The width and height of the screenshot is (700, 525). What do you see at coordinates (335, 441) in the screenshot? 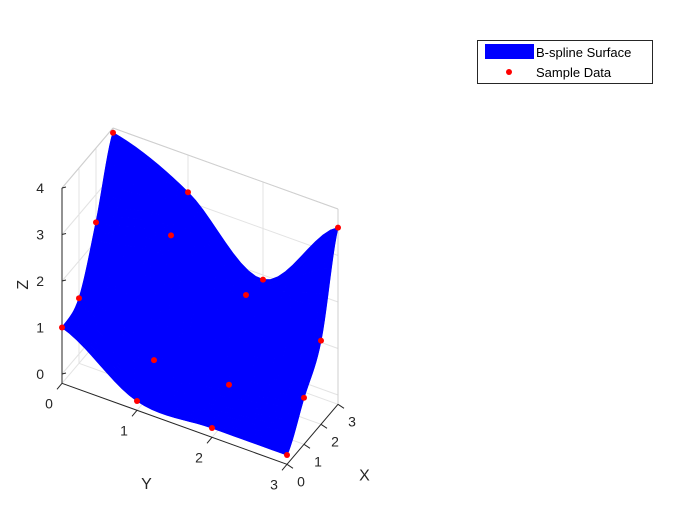
I see `y-tick-label-2: 2` at bounding box center [335, 441].